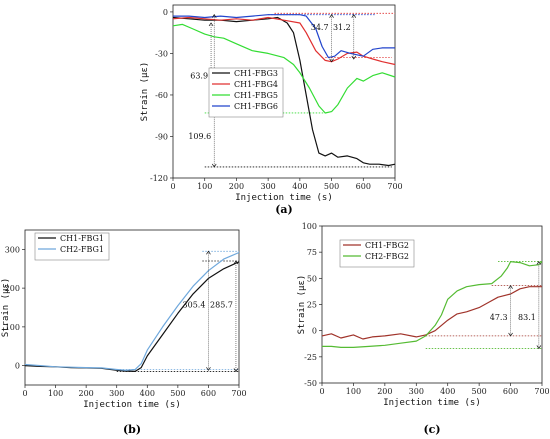 The height and width of the screenshot is (439, 550). I want to click on legend-box, so click(246, 92).